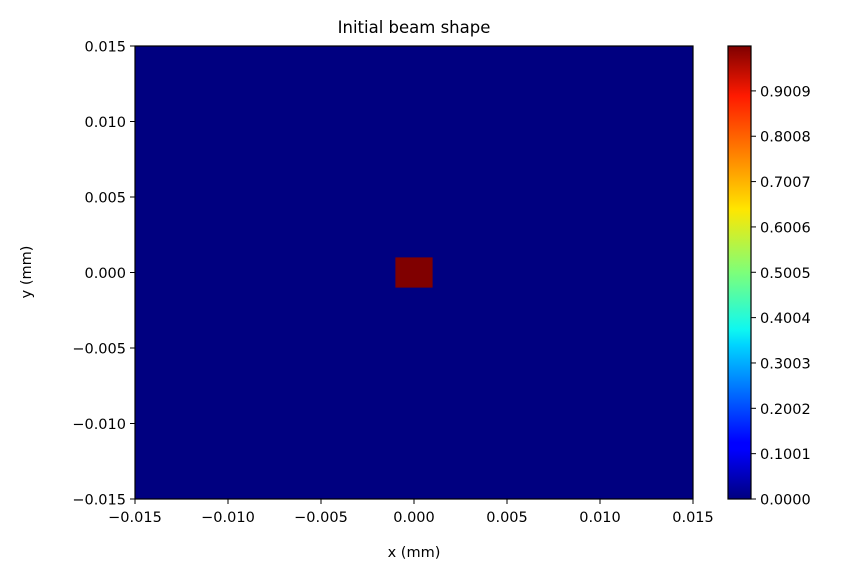 The width and height of the screenshot is (853, 577). What do you see at coordinates (785, 183) in the screenshot?
I see `colorbar-tick-label: 0.7007` at bounding box center [785, 183].